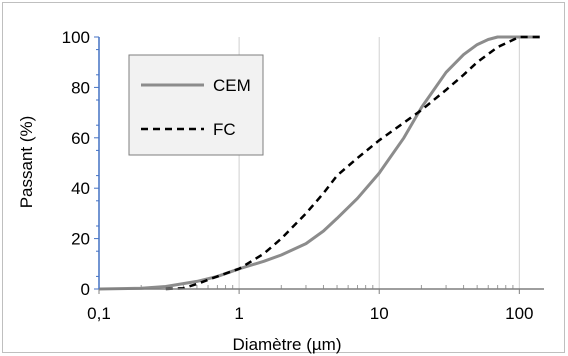  I want to click on x-tick-labels: 0,1 1 10 100, so click(310, 313).